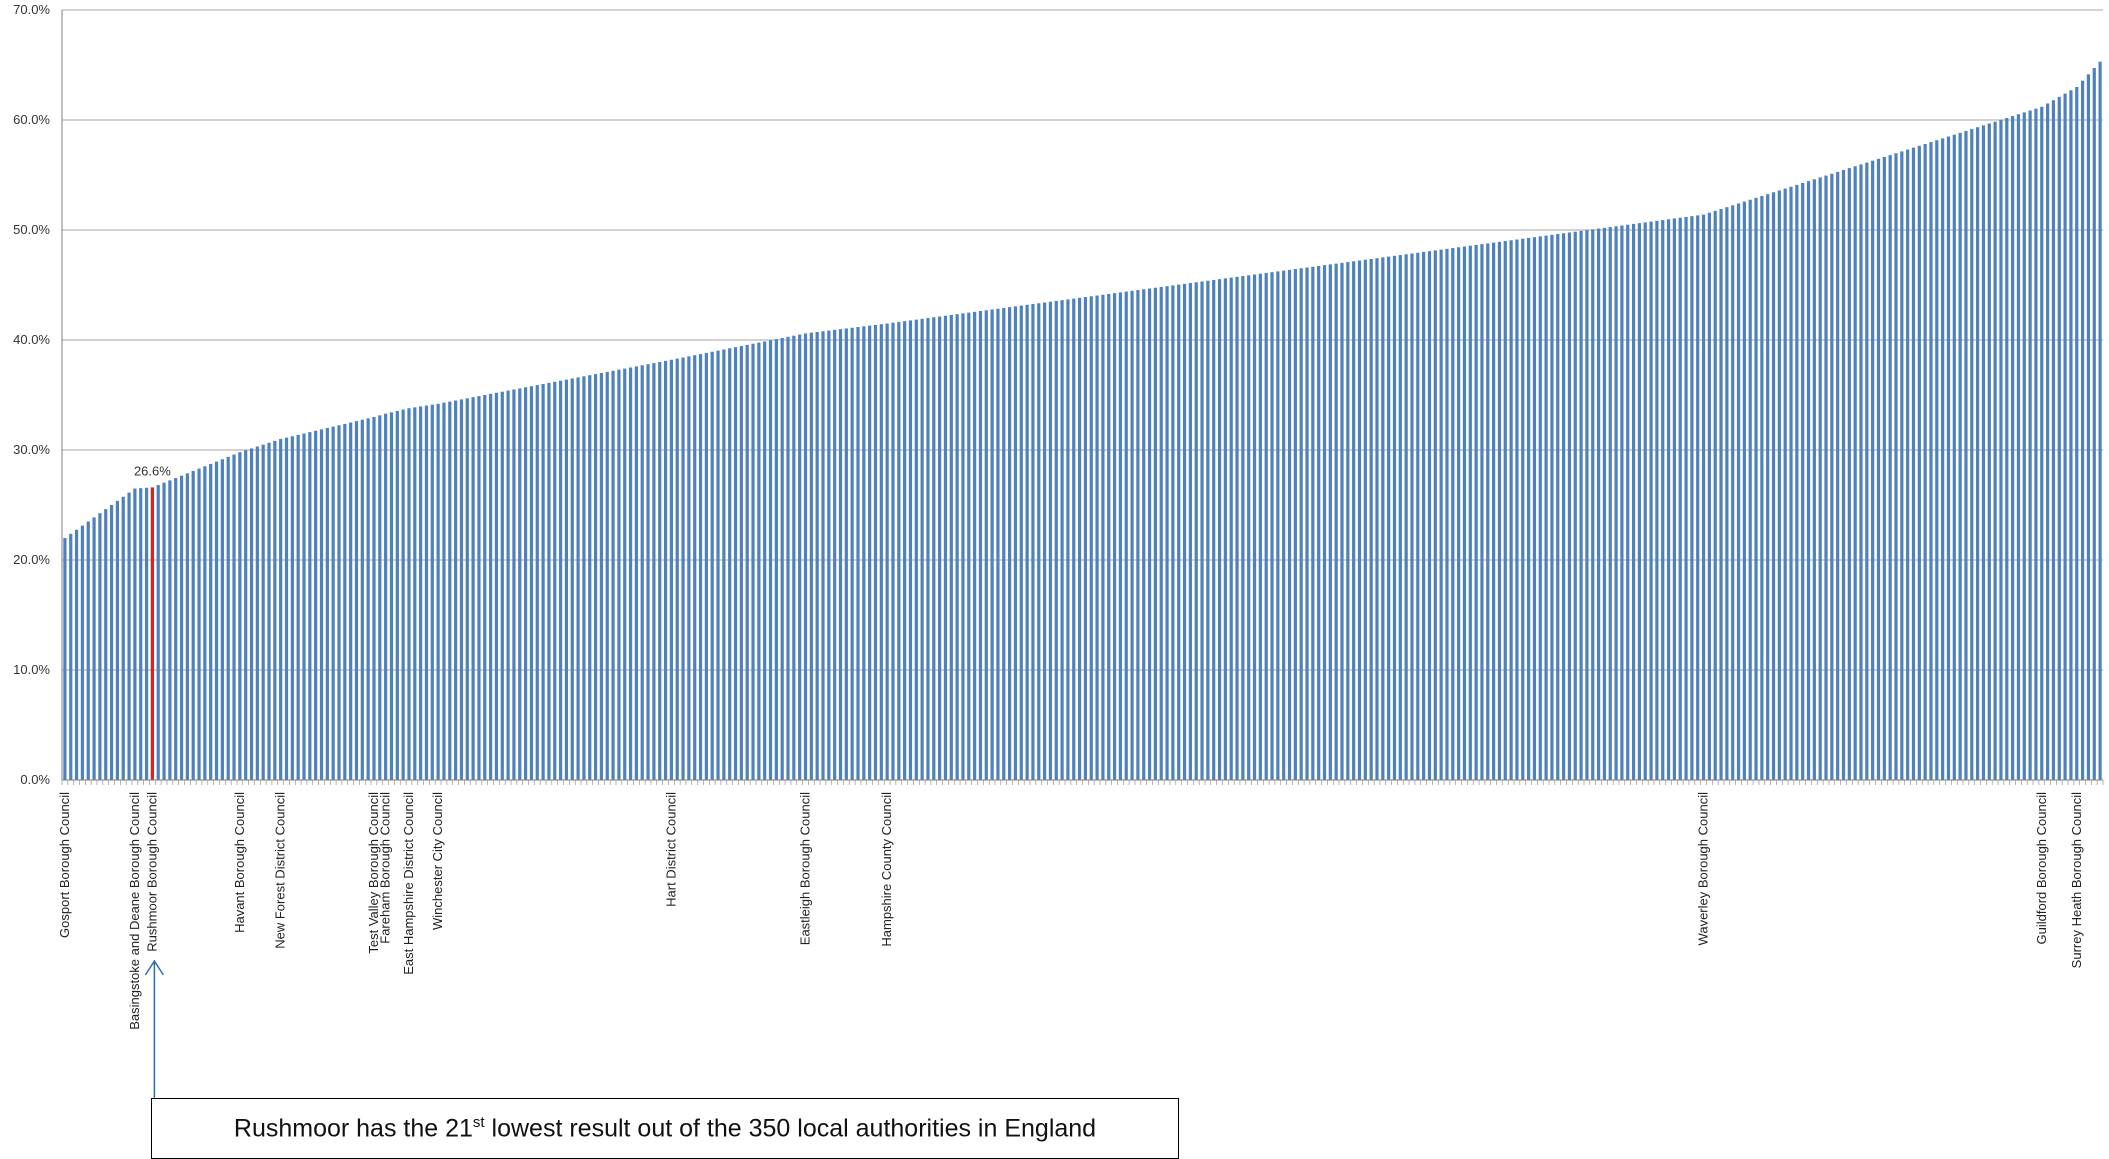  Describe the element at coordinates (154, 967) in the screenshot. I see `arrow-head` at that location.